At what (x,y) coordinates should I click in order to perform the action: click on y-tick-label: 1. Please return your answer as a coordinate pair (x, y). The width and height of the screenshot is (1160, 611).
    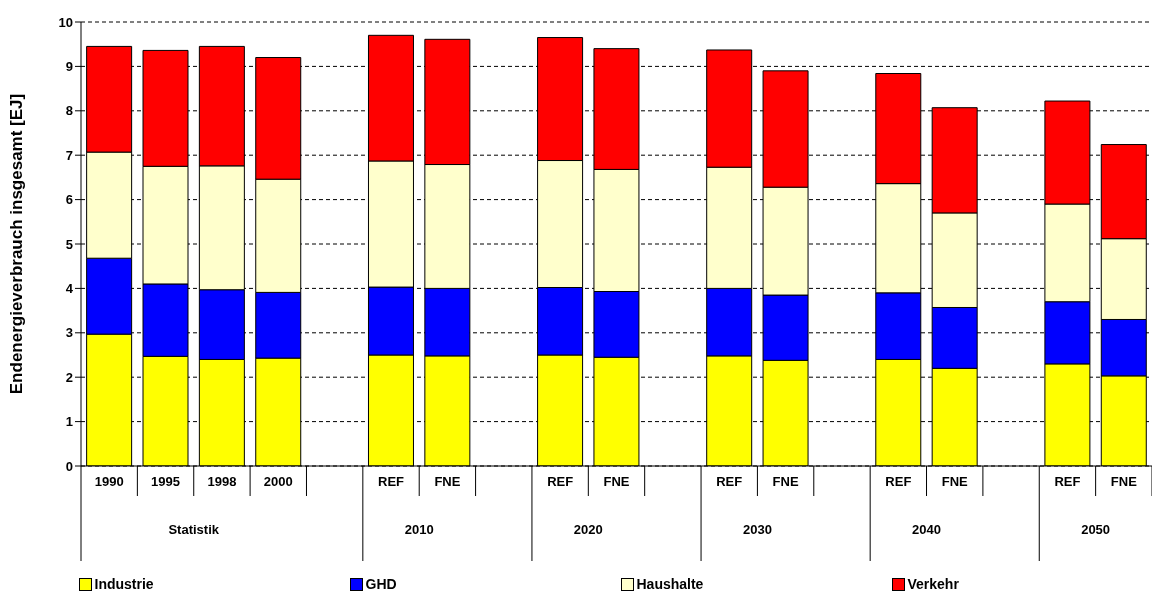
    Looking at the image, I should click on (69, 422).